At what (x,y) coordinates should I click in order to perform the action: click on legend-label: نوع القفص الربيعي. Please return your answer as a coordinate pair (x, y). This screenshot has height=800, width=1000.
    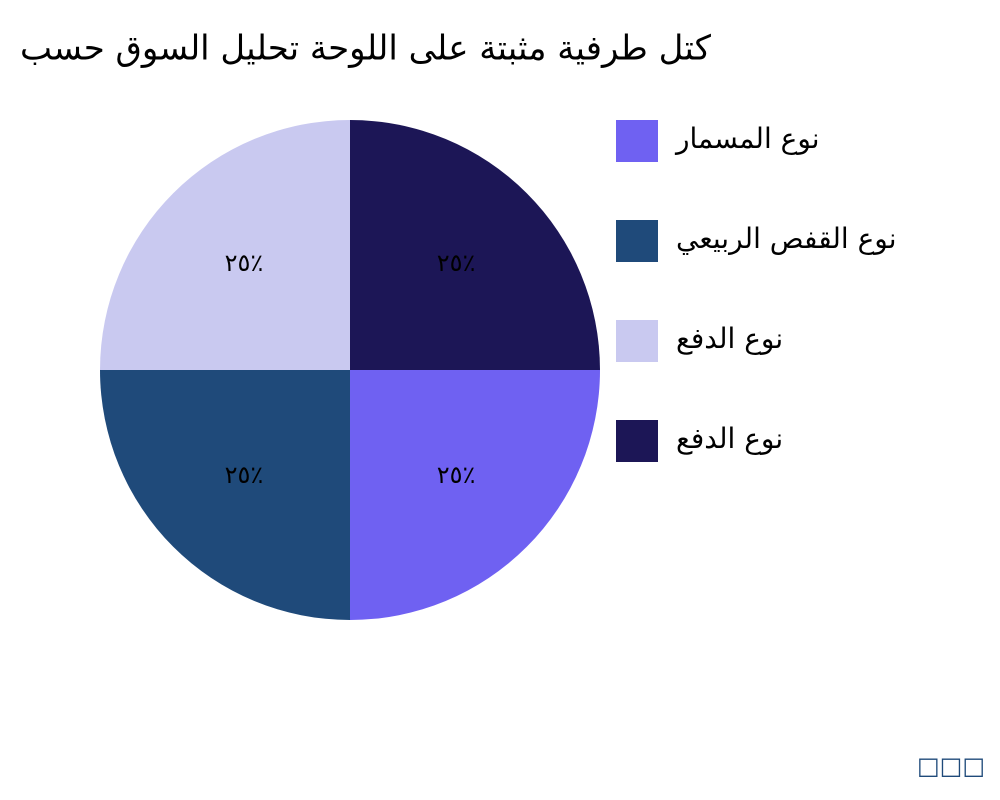
    Looking at the image, I should click on (786, 238).